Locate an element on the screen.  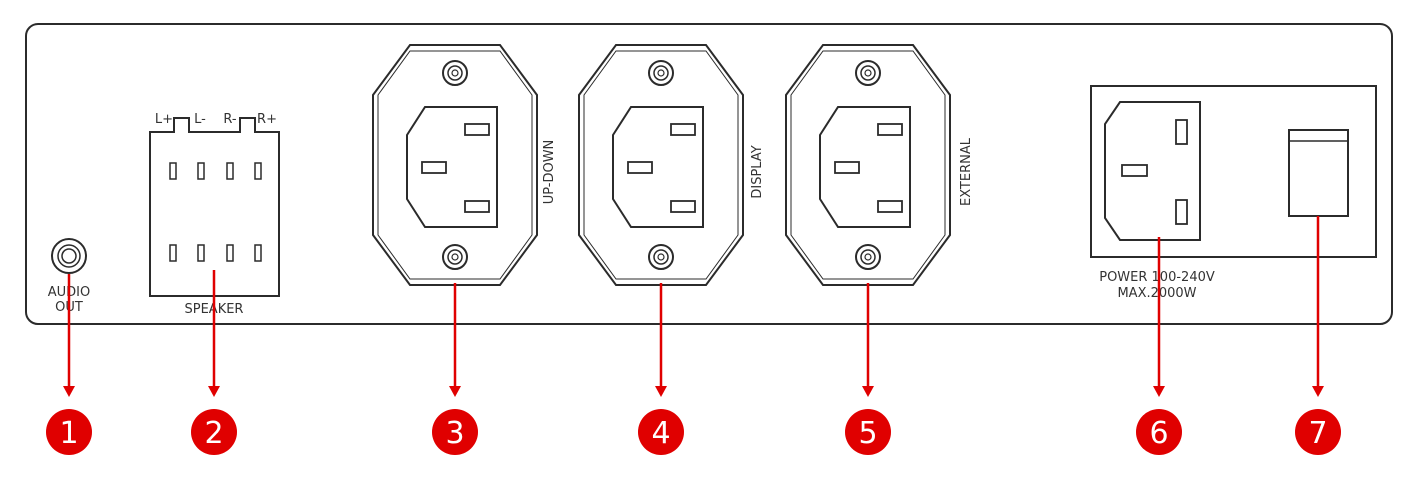
power-module: POWER 100-240V MAX.2000W is located at coordinates (1233, 193).